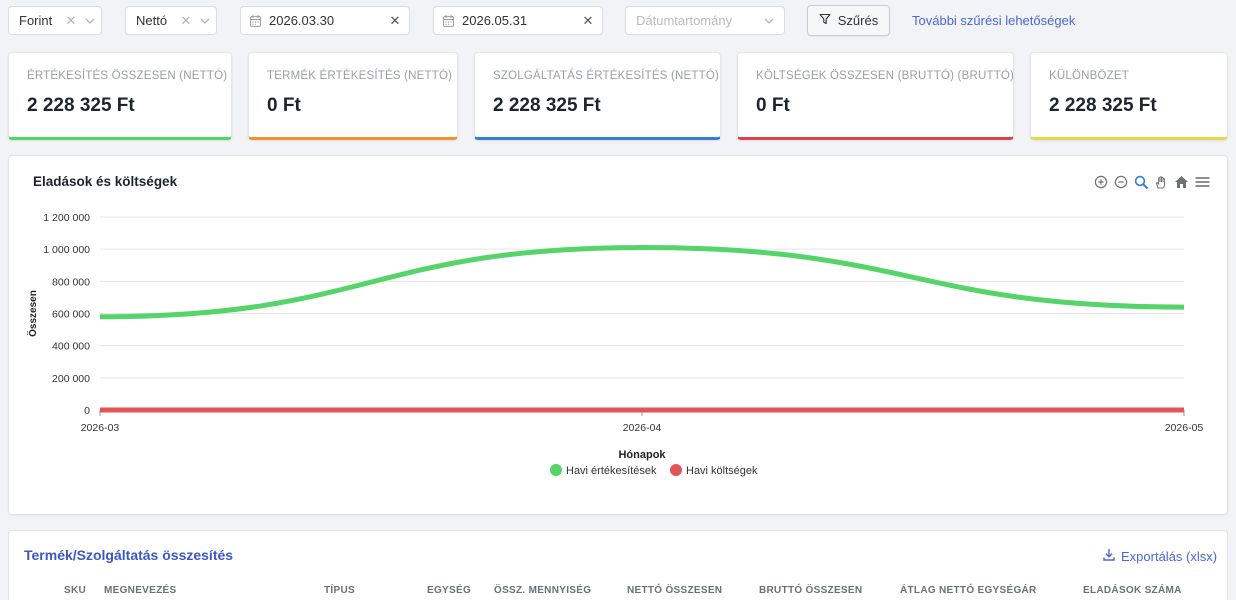 The width and height of the screenshot is (1236, 600). I want to click on download-icon, so click(1109, 556).